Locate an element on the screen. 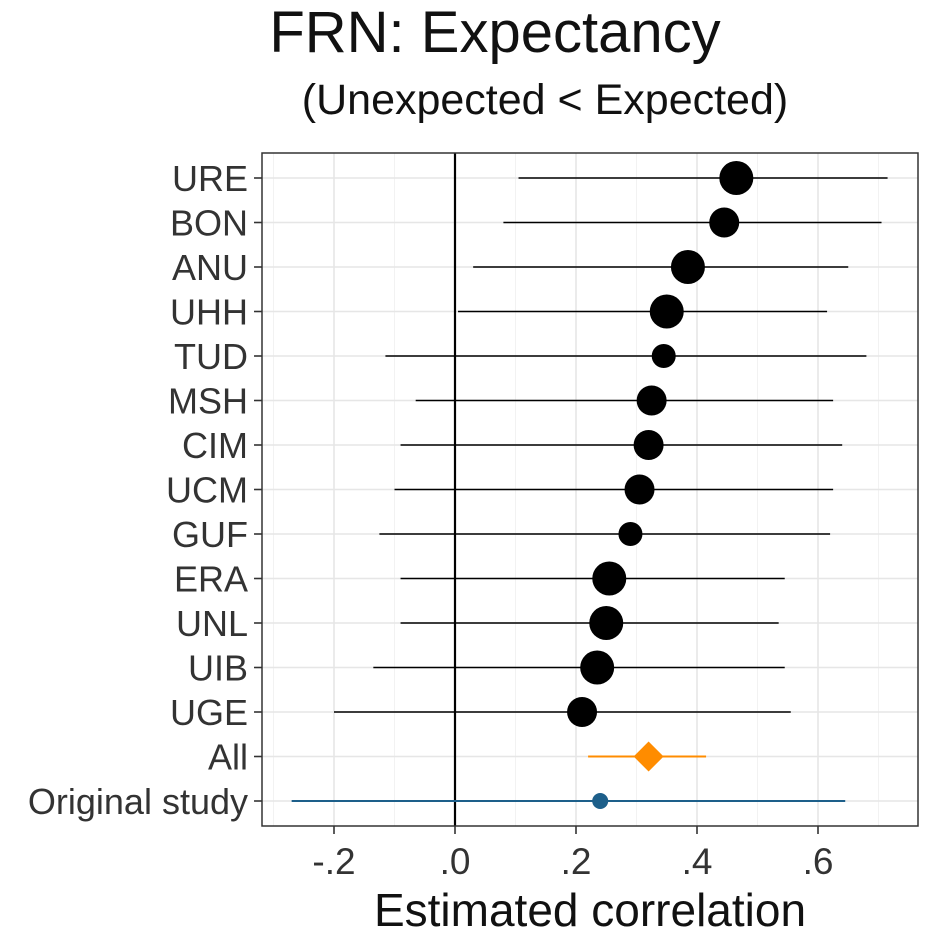  y-tick-label: CIM is located at coordinates (215, 445).